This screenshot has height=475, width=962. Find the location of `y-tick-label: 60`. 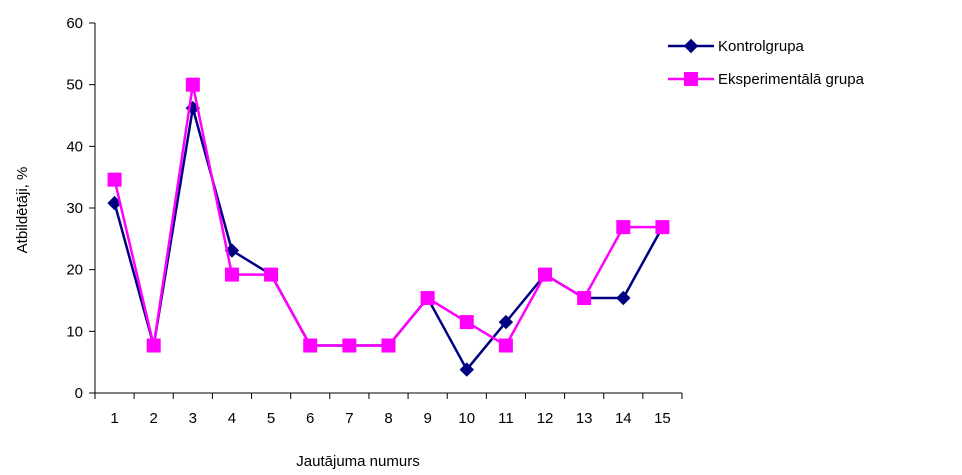

y-tick-label: 60 is located at coordinates (74, 23).